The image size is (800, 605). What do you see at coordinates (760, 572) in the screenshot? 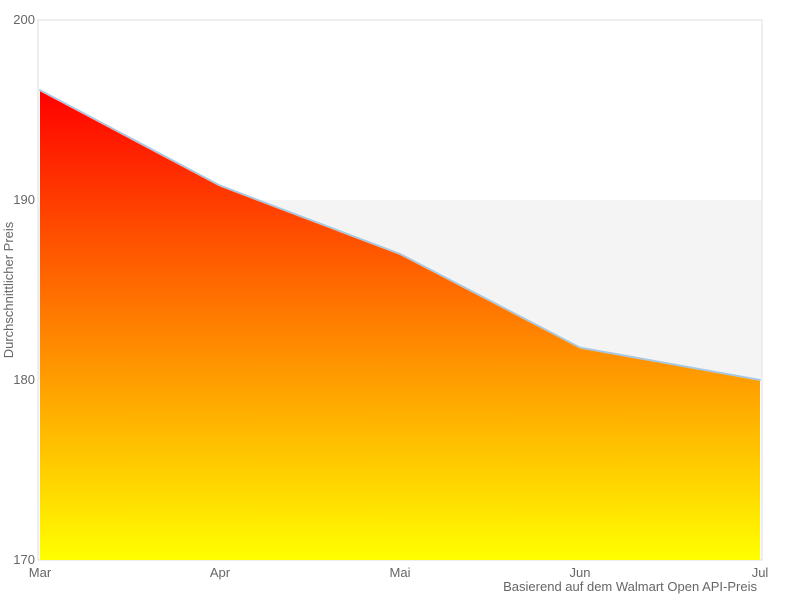
I see `x-tick-label: Jul` at bounding box center [760, 572].